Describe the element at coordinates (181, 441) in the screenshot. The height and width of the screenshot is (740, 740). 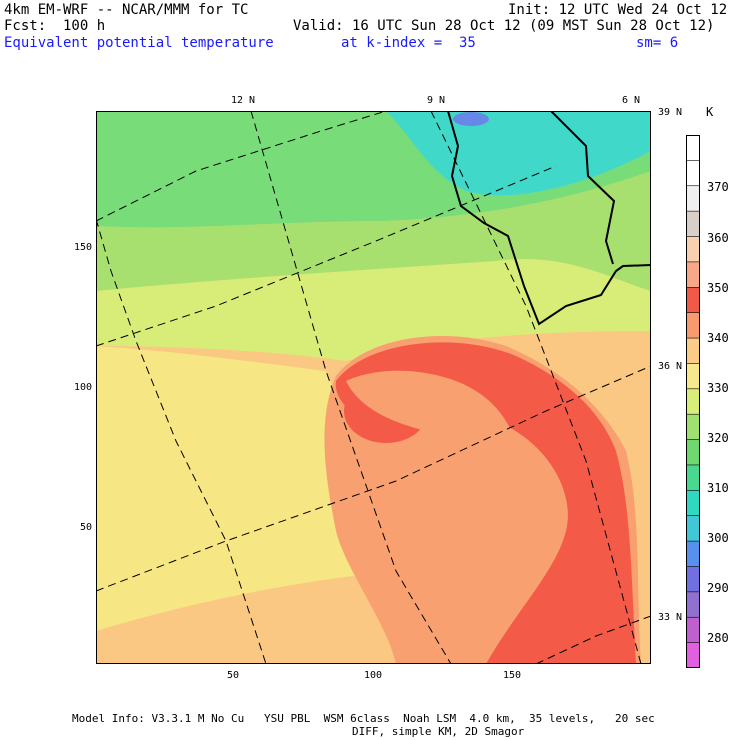
I see `meridian-left` at that location.